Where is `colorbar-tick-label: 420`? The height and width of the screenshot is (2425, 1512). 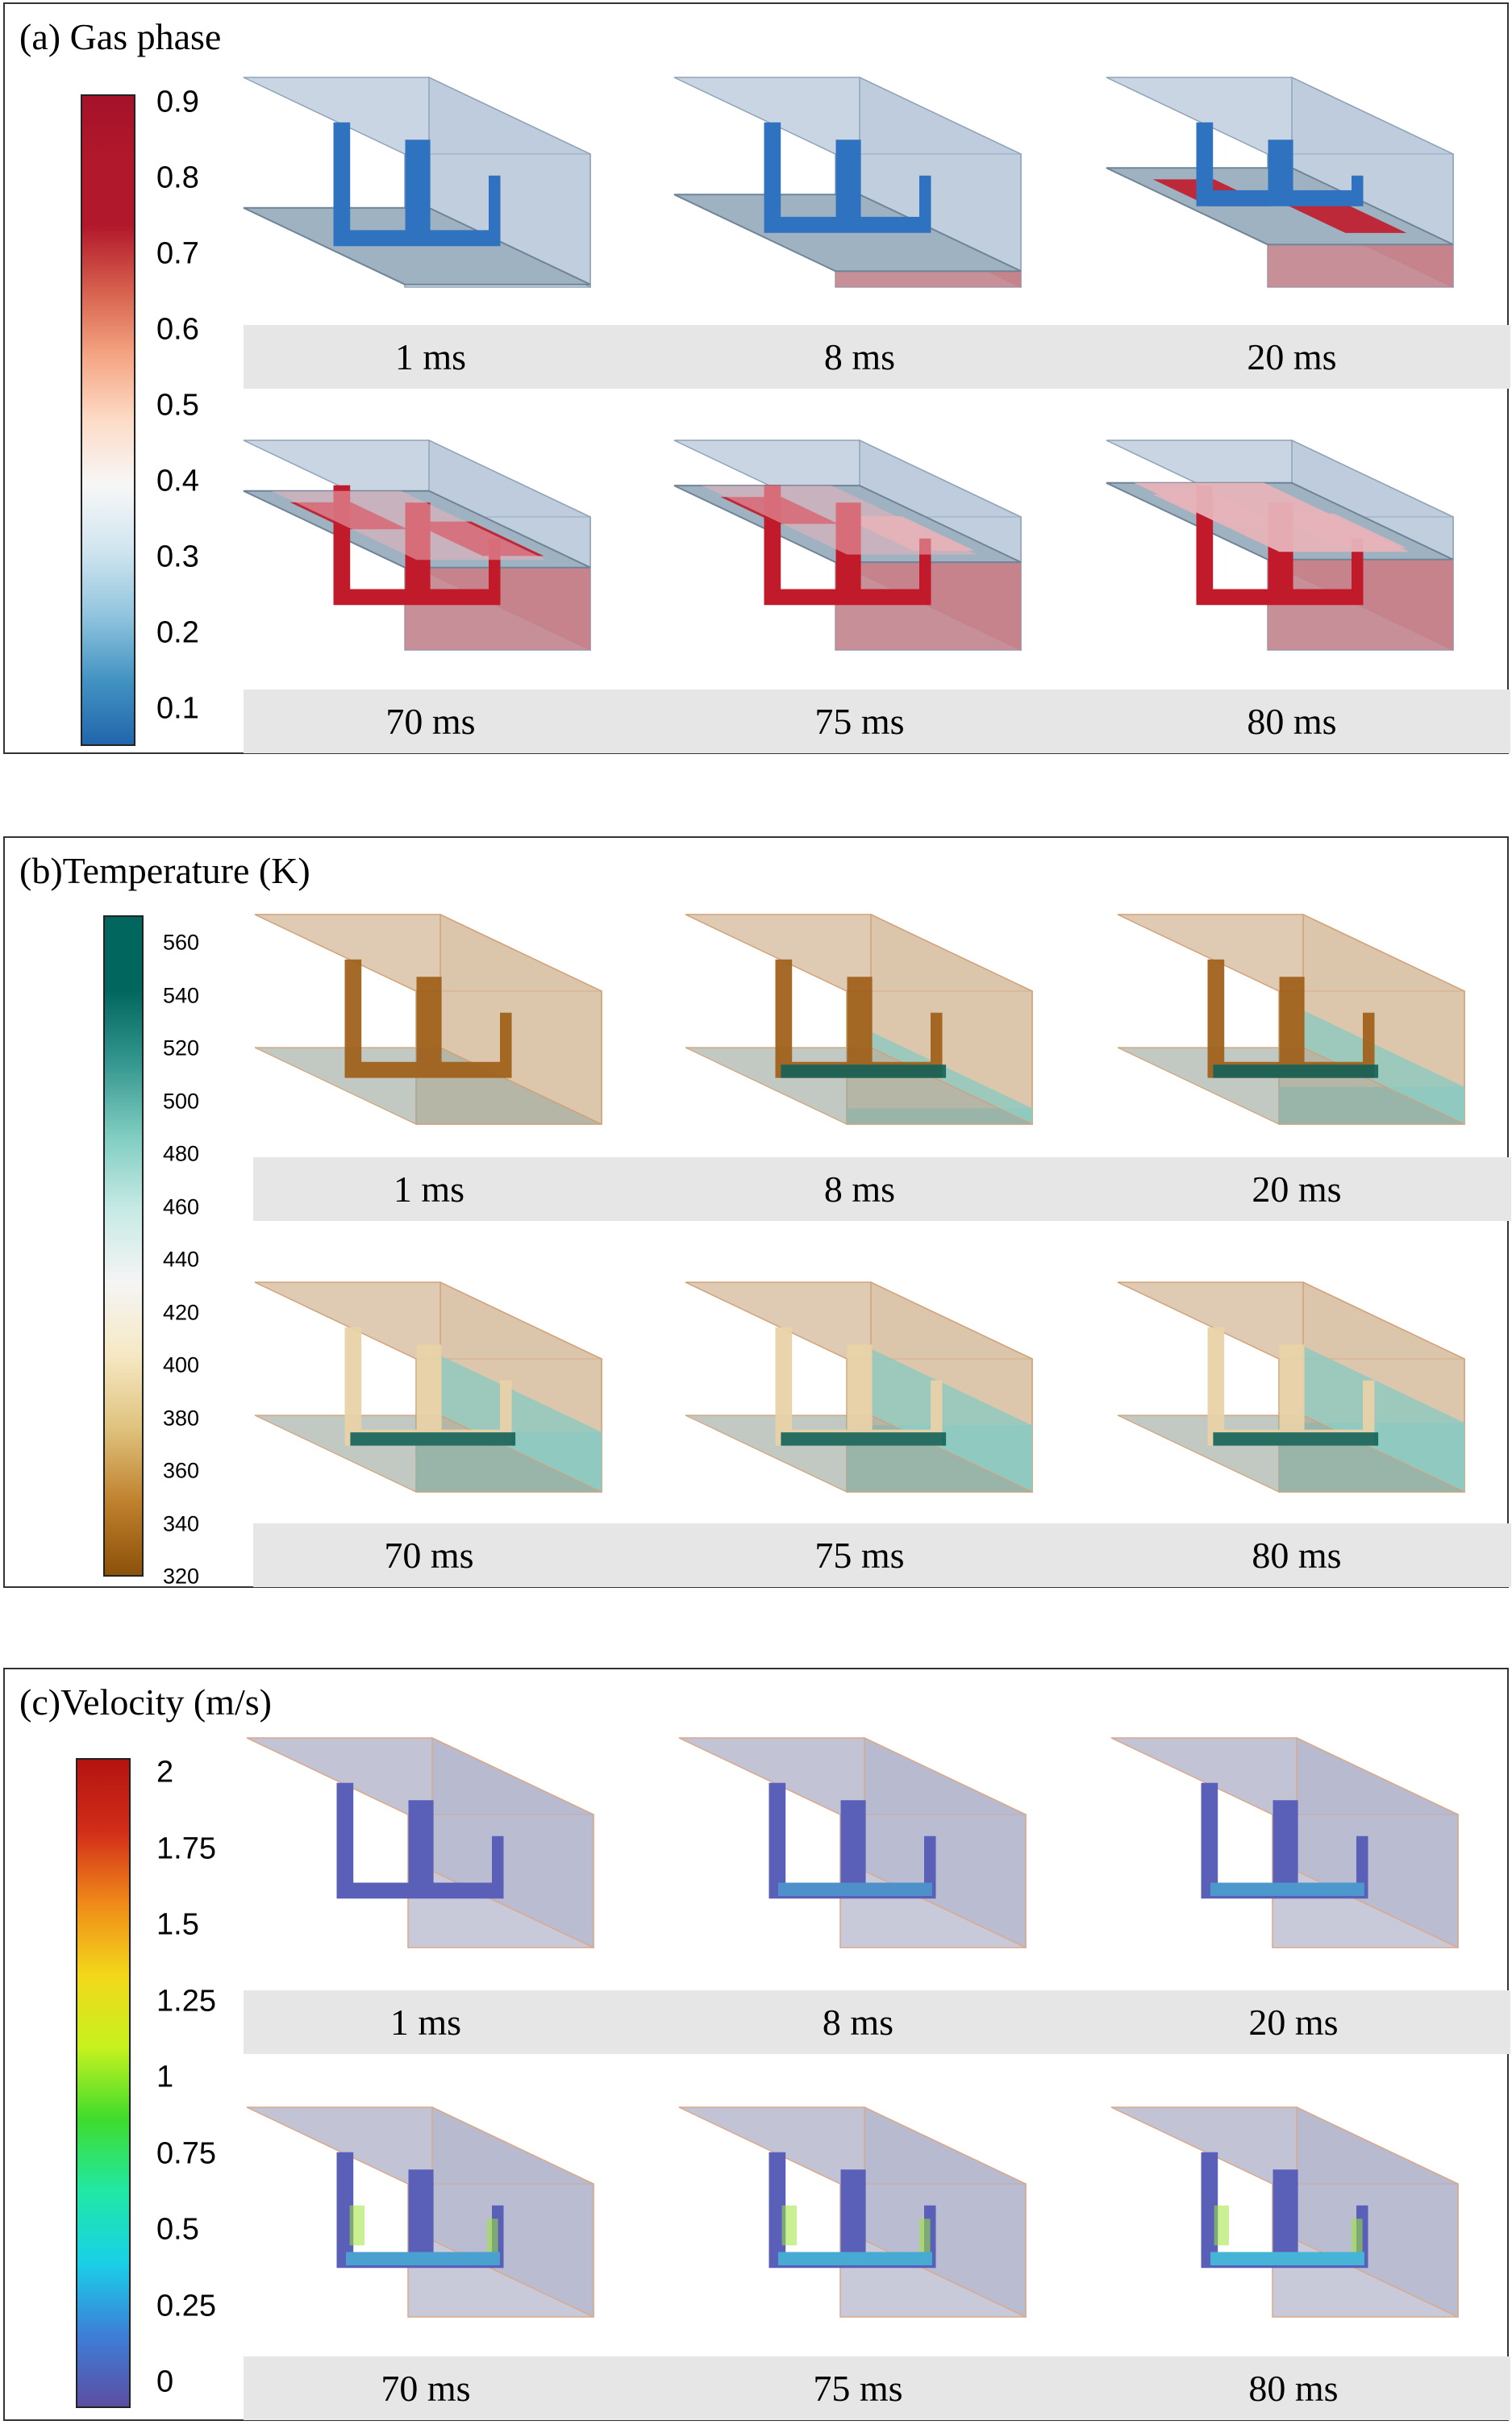 colorbar-tick-label: 420 is located at coordinates (181, 1312).